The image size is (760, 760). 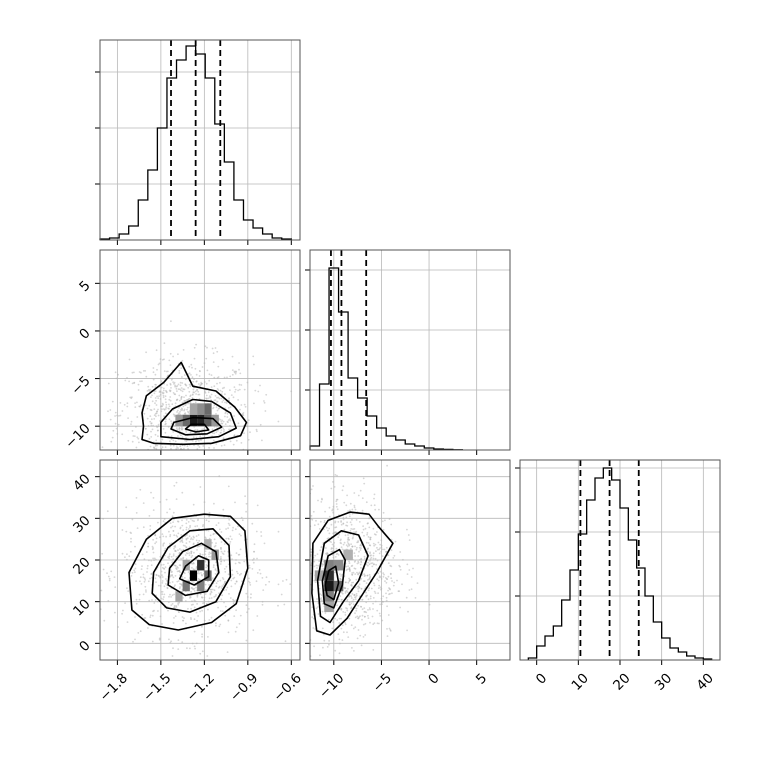 I want to click on pair-0-density-cell, so click(x=193, y=409).